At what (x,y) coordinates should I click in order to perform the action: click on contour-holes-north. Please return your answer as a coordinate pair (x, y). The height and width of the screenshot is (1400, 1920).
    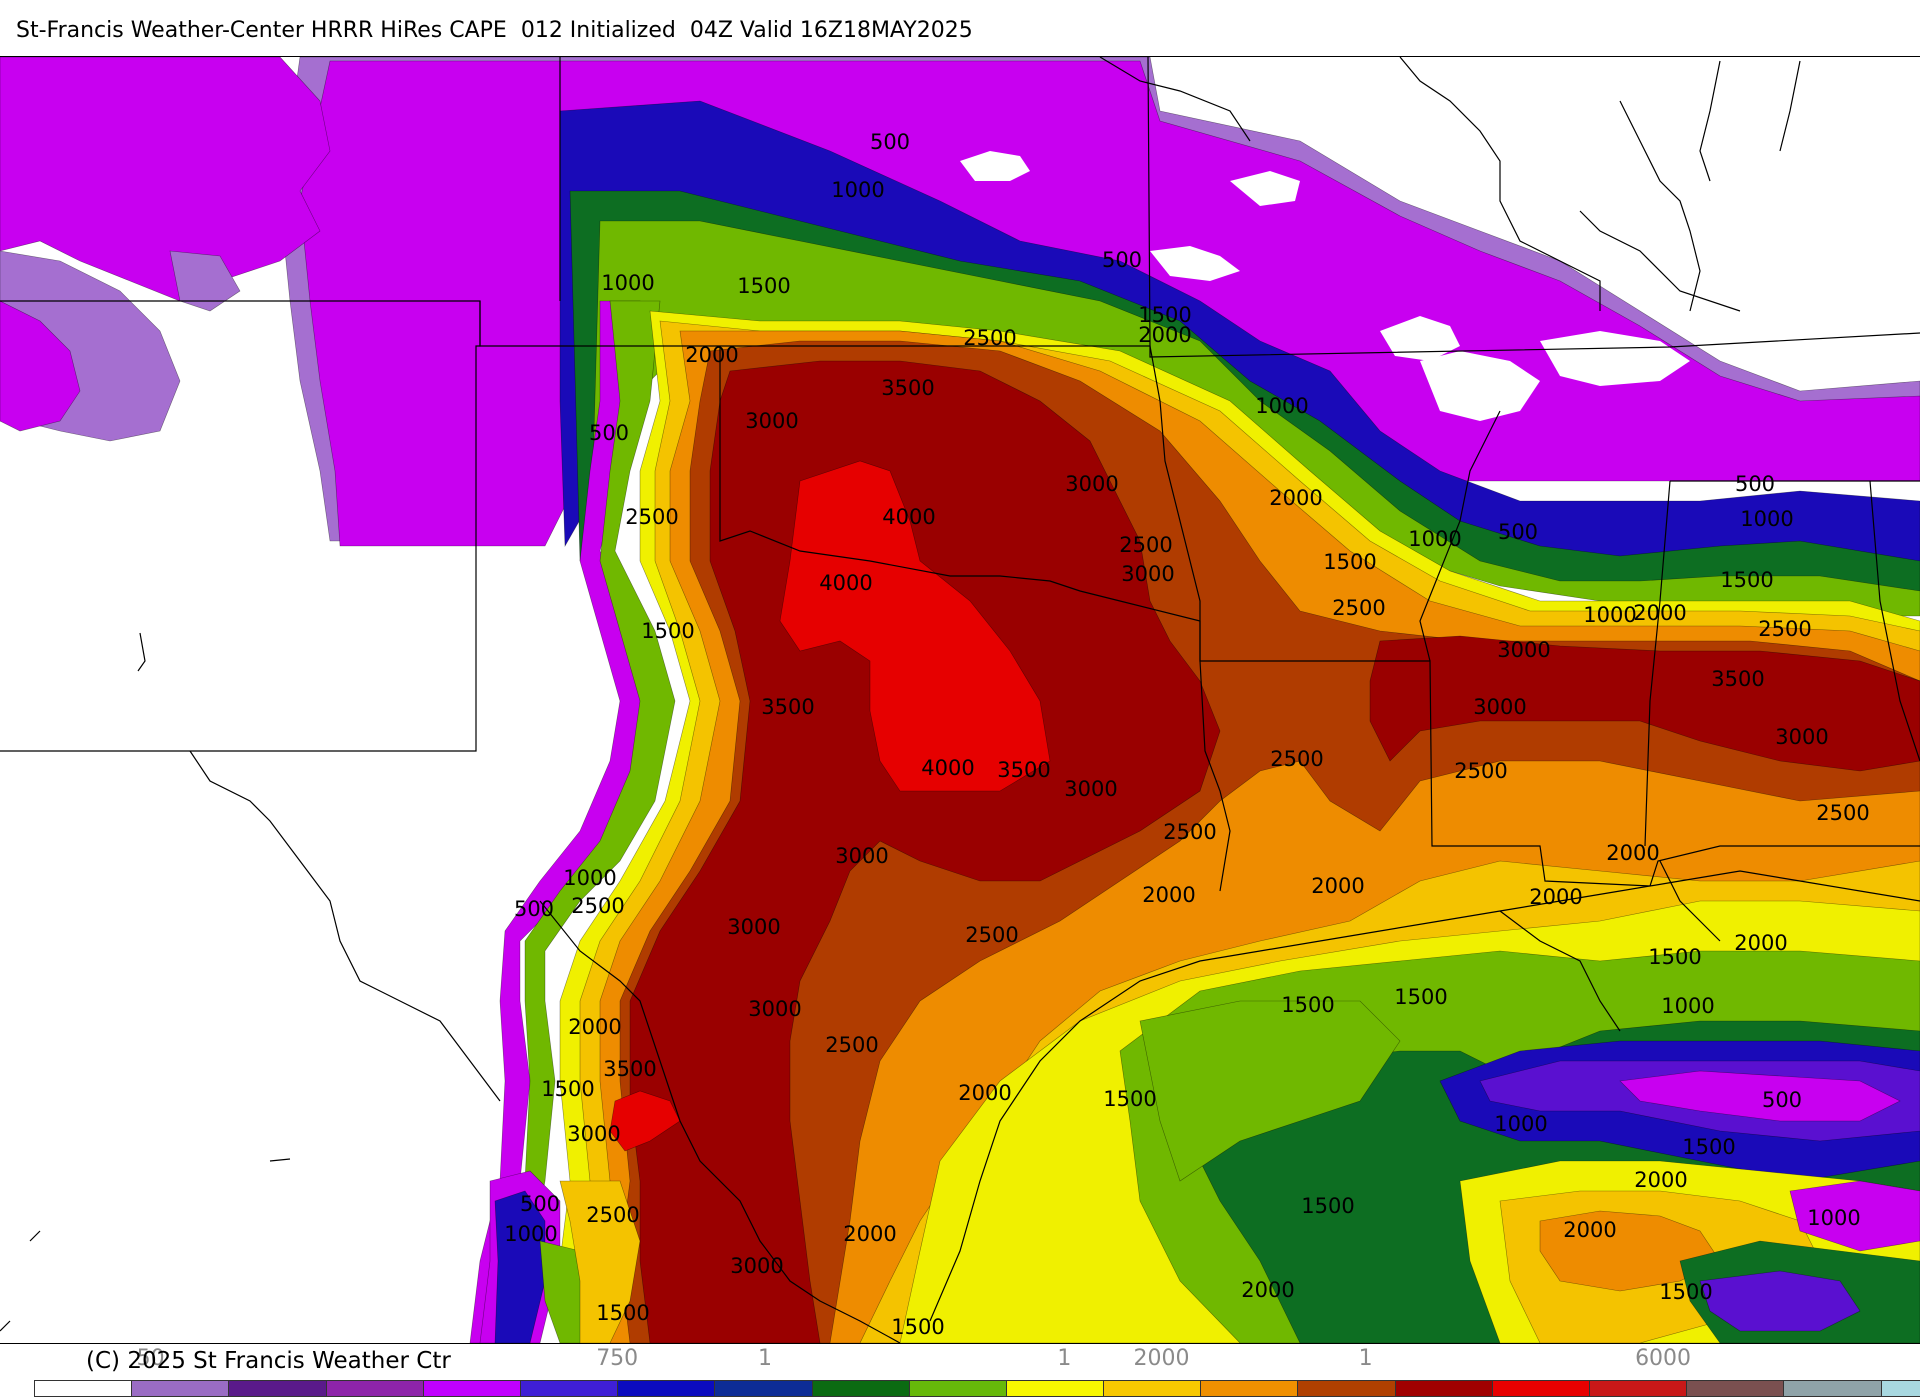
    Looking at the image, I should click on (1325, 286).